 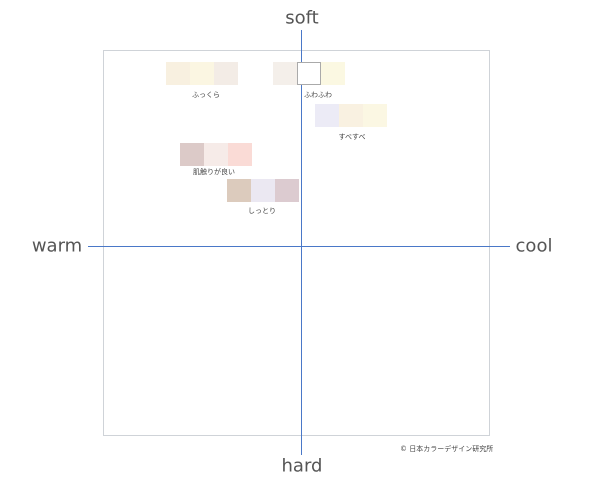 What do you see at coordinates (206, 95) in the screenshot?
I see `group-label: ふっくら` at bounding box center [206, 95].